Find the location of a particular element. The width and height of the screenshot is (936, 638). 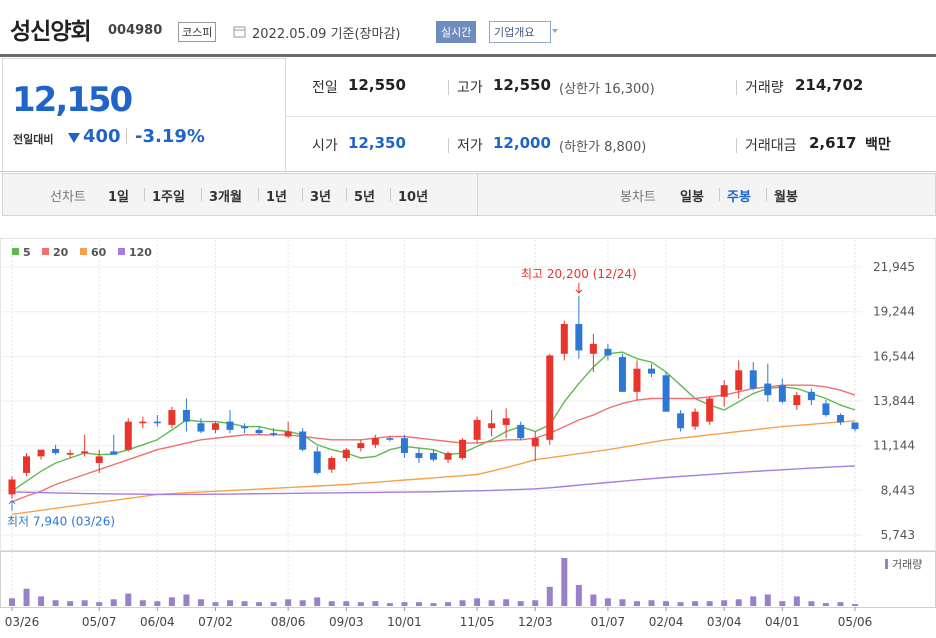

tab-bar is located at coordinates (469, 194).